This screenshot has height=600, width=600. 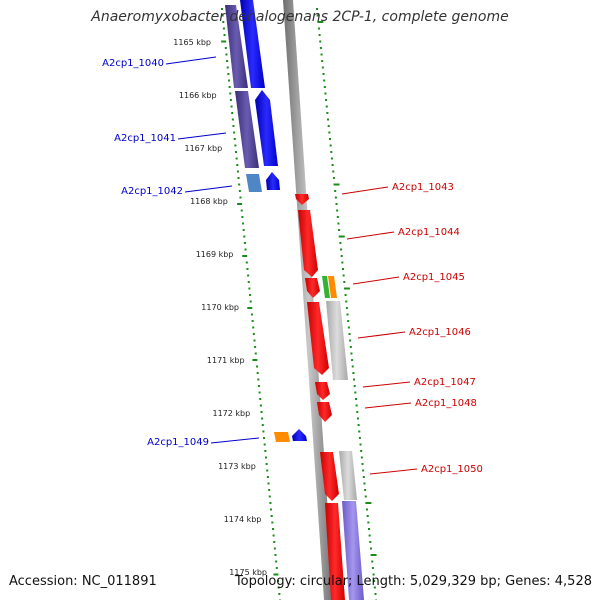 I want to click on gene-label-a2cp1-1047: A2cp1_1047, so click(x=445, y=382).